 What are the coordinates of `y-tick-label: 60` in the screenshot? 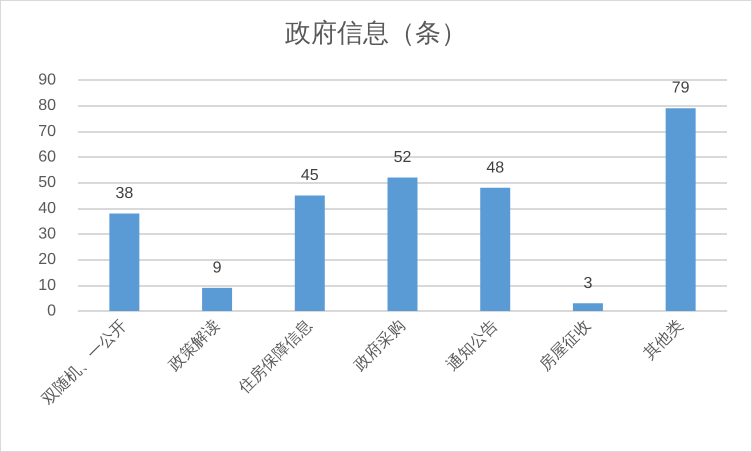 It's located at (47, 157).